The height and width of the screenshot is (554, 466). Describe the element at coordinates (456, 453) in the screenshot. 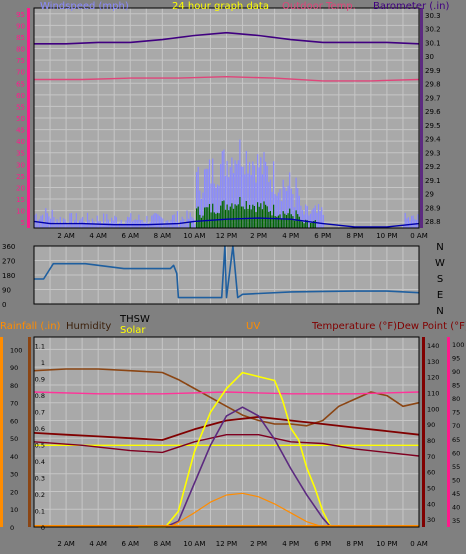

I see `dewpoint-tick-label: 60` at that location.